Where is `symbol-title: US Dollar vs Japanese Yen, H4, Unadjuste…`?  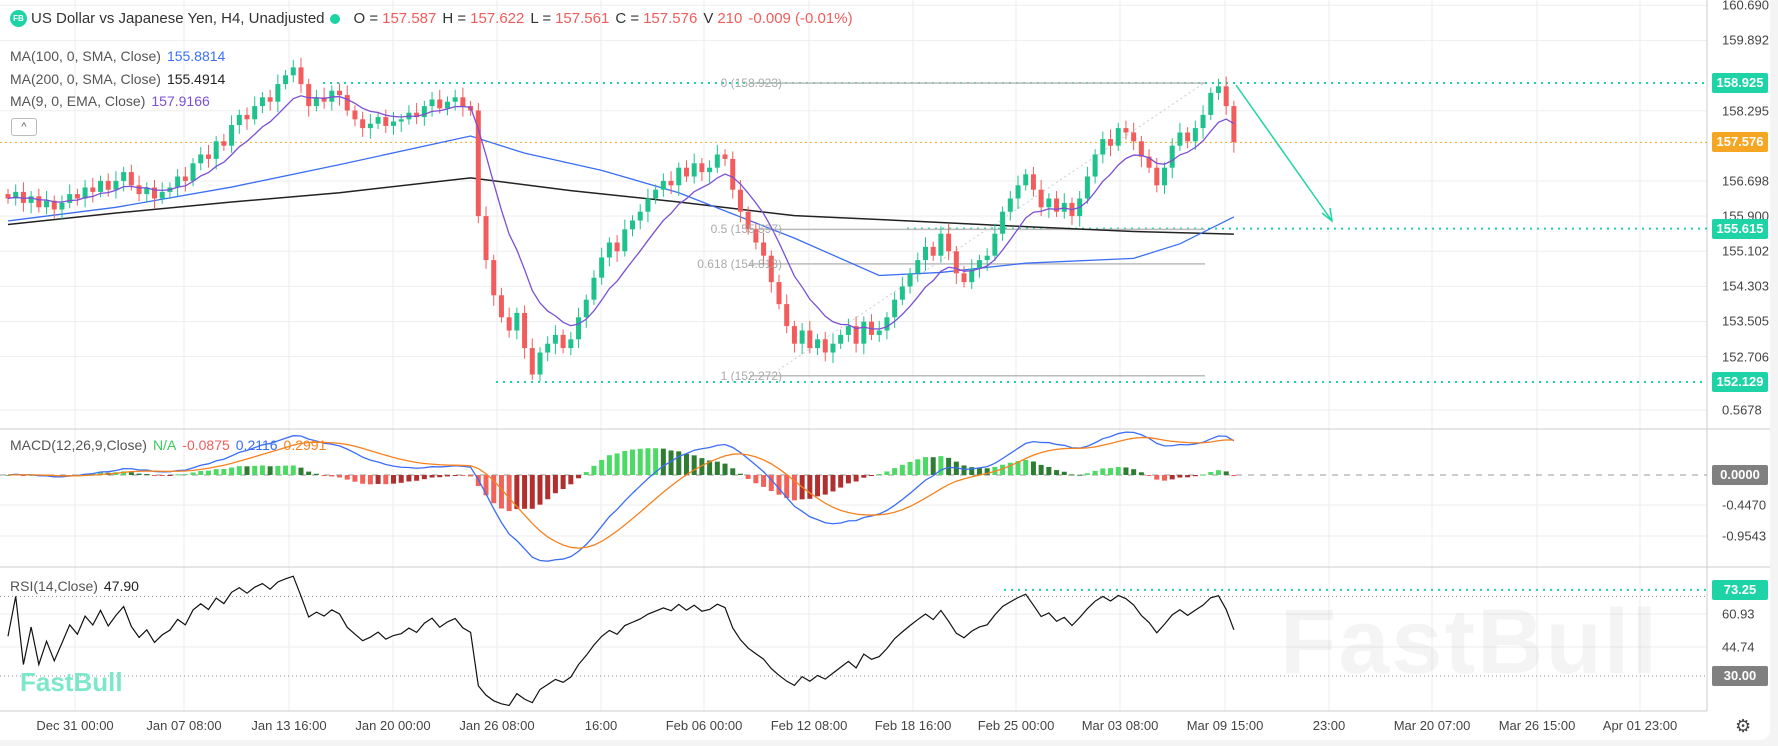 symbol-title: US Dollar vs Japanese Yen, H4, Unadjuste… is located at coordinates (178, 18).